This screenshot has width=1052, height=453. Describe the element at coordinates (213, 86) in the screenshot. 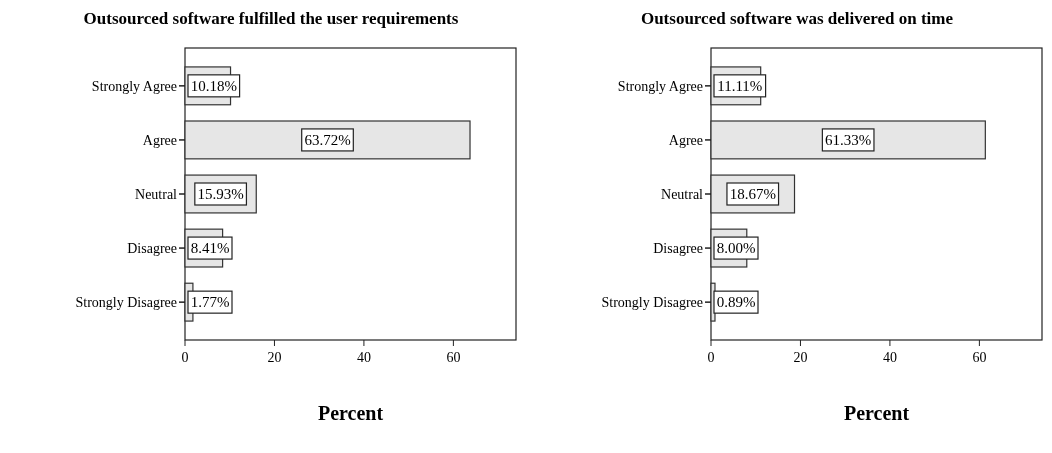

I see `data-label: 10.18%` at that location.